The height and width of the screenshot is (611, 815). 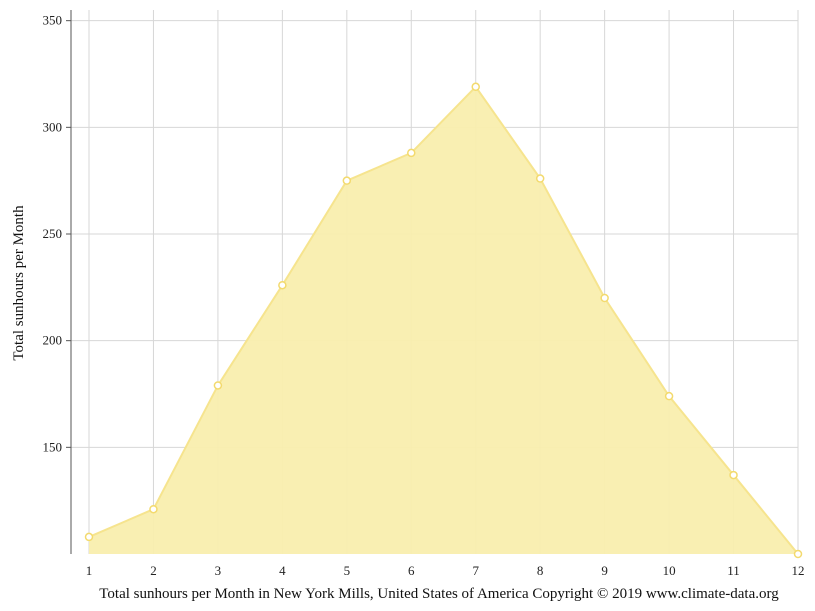 I want to click on x-tick-label: 6, so click(x=411, y=570).